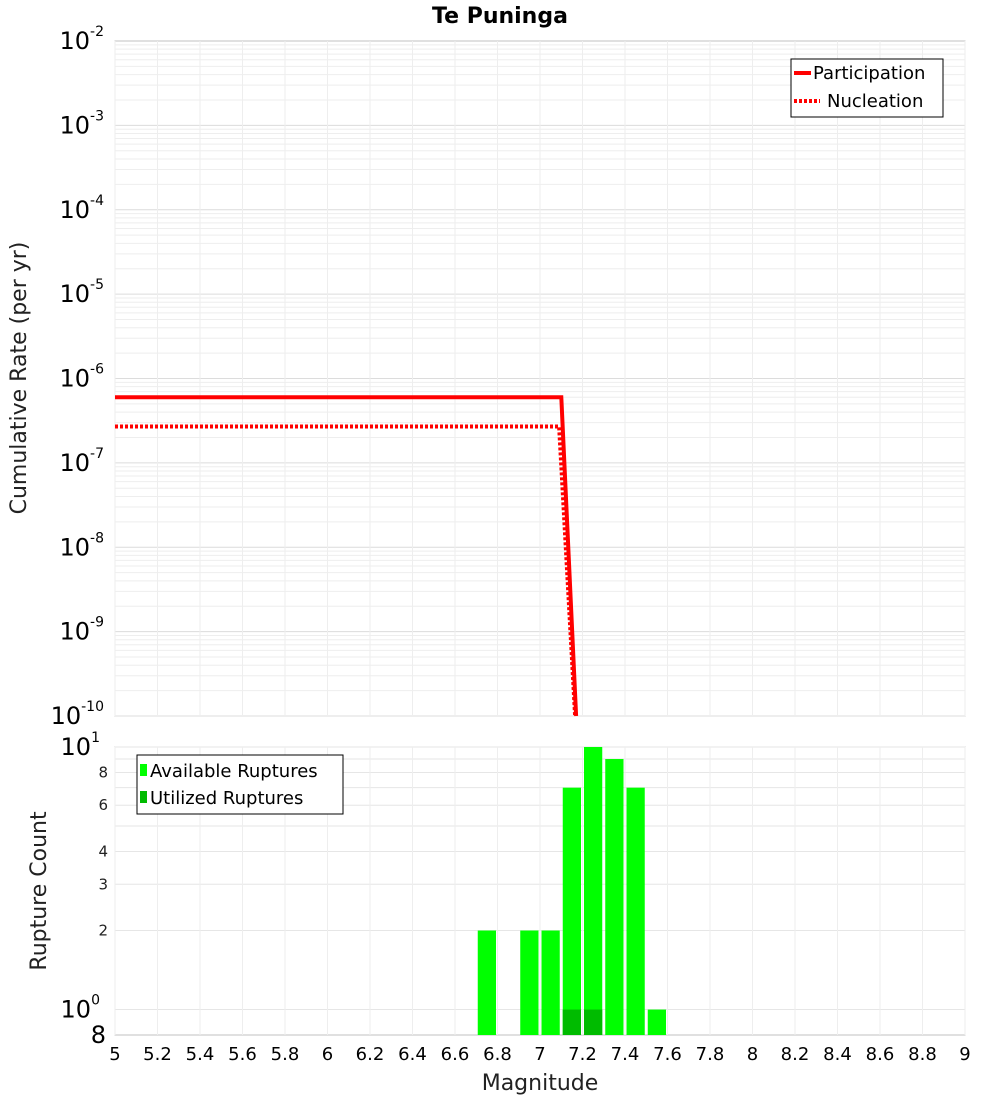 Image resolution: width=1000 pixels, height=1100 pixels. Describe the element at coordinates (625, 1054) in the screenshot. I see `x-tick-label: 7.4` at that location.